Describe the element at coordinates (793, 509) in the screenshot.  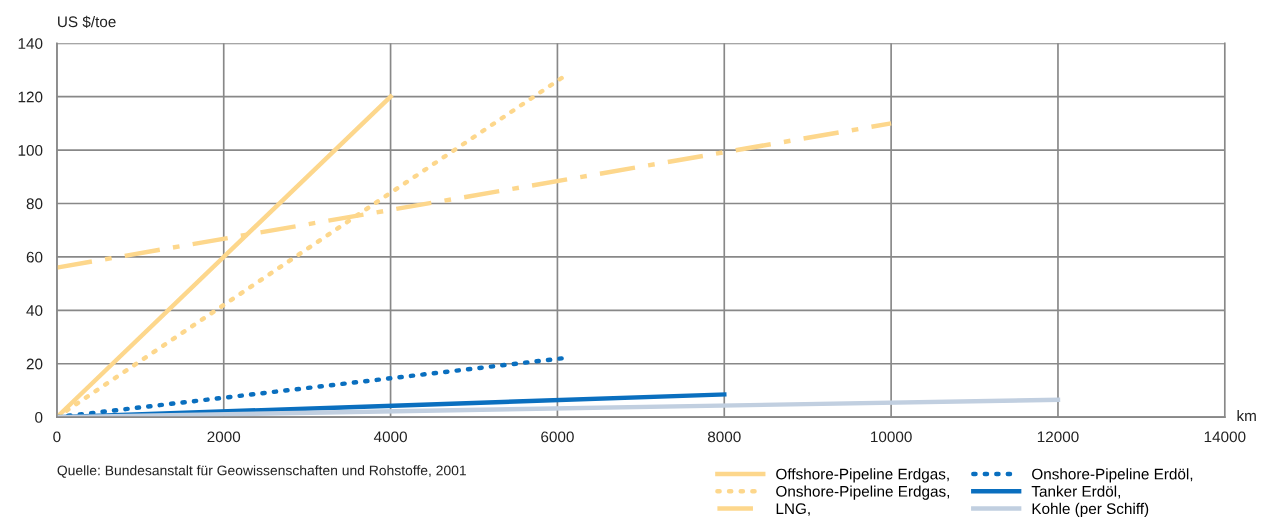
I see `legend-label: LNG,` at that location.